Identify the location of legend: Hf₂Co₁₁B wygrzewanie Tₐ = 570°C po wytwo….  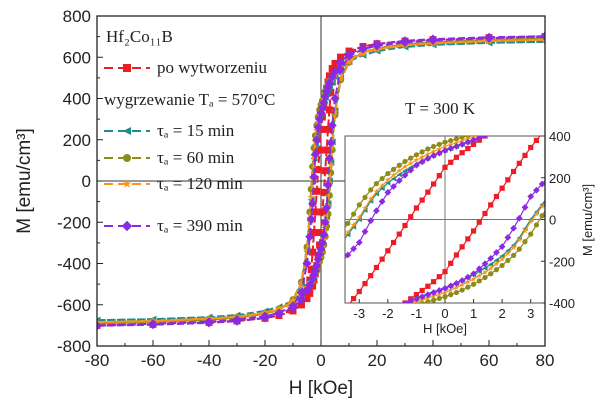
(189, 131).